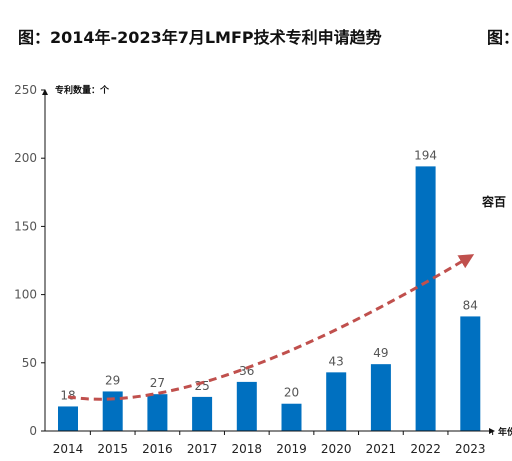  What do you see at coordinates (112, 449) in the screenshot?
I see `x-tick-label-2015: 2015` at bounding box center [112, 449].